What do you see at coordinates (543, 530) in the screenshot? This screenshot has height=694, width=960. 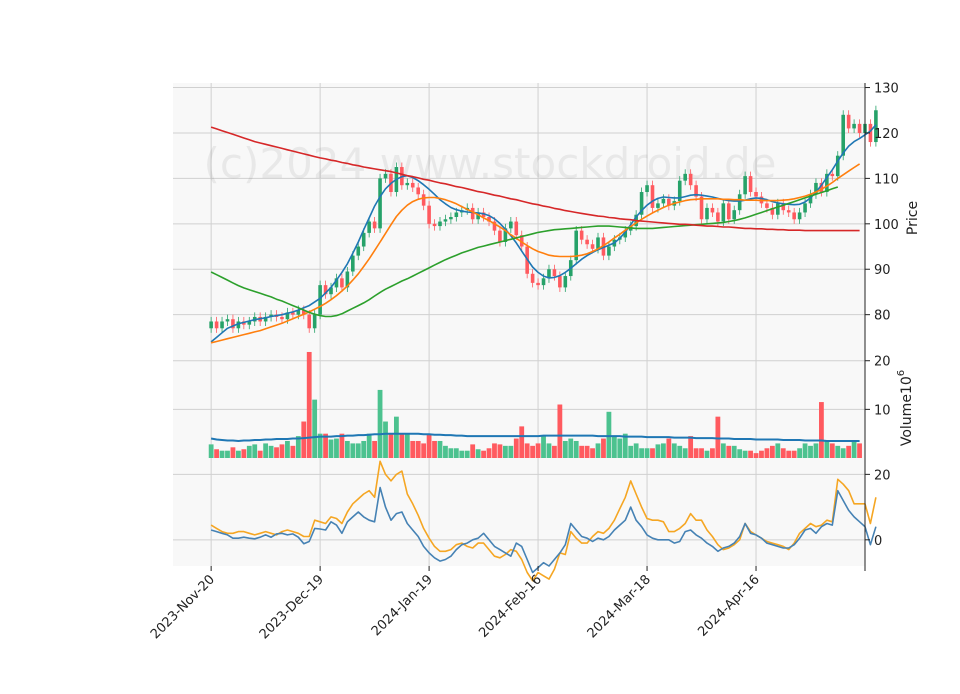 I see `macd-line` at bounding box center [543, 530].